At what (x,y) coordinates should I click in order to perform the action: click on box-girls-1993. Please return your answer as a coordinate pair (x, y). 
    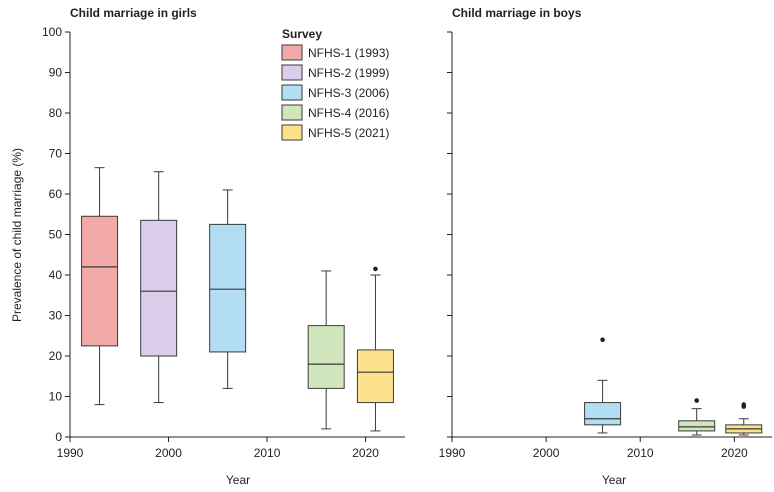
    Looking at the image, I should click on (100, 286).